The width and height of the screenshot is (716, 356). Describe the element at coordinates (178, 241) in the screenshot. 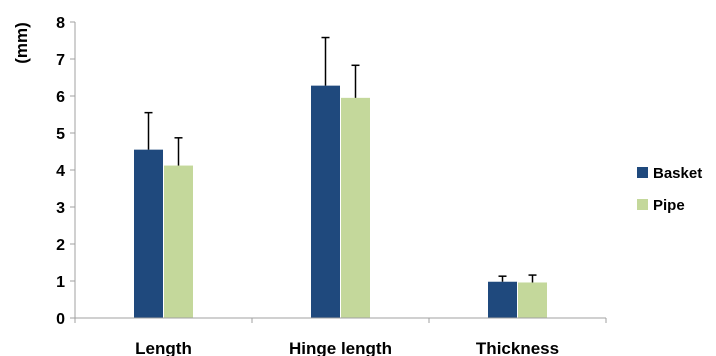

I see `bar-pipe-length` at that location.